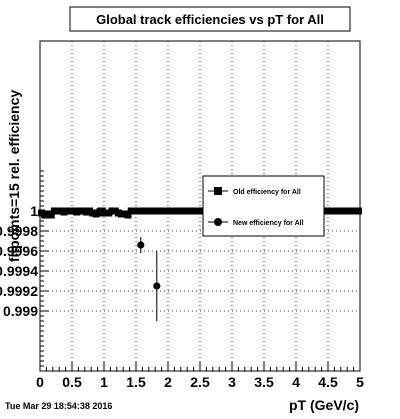 This screenshot has height=419, width=400. What do you see at coordinates (19, 231) in the screenshot?
I see `y-tick-label: 0.9998` at bounding box center [19, 231].